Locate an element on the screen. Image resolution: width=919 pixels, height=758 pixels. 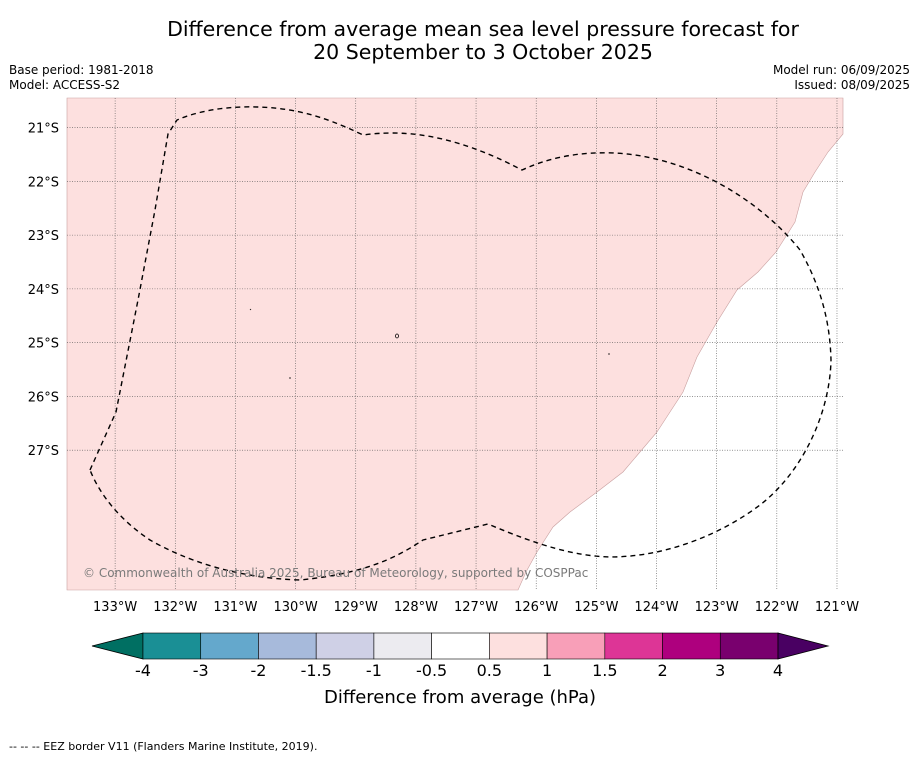
latitude-tick-label: 27°S is located at coordinates (43, 451).